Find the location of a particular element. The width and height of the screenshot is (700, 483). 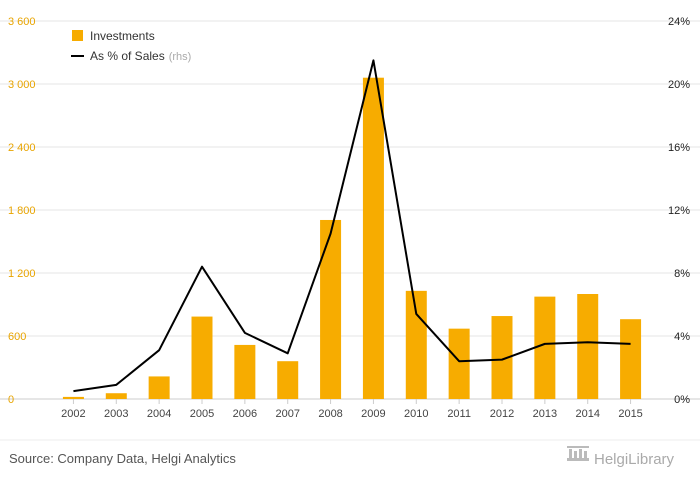

library-building-icon is located at coordinates (578, 453).